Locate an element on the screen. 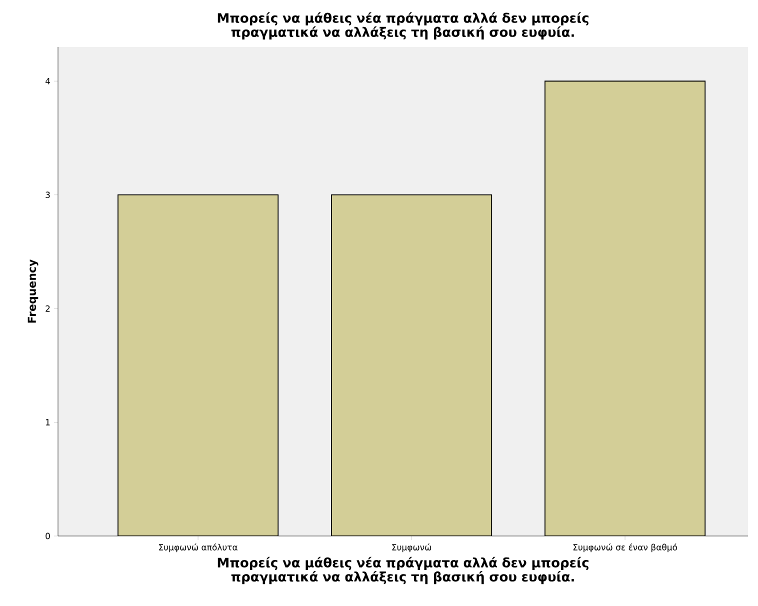 The image size is (758, 606). y-tick-label: 1 is located at coordinates (48, 422).